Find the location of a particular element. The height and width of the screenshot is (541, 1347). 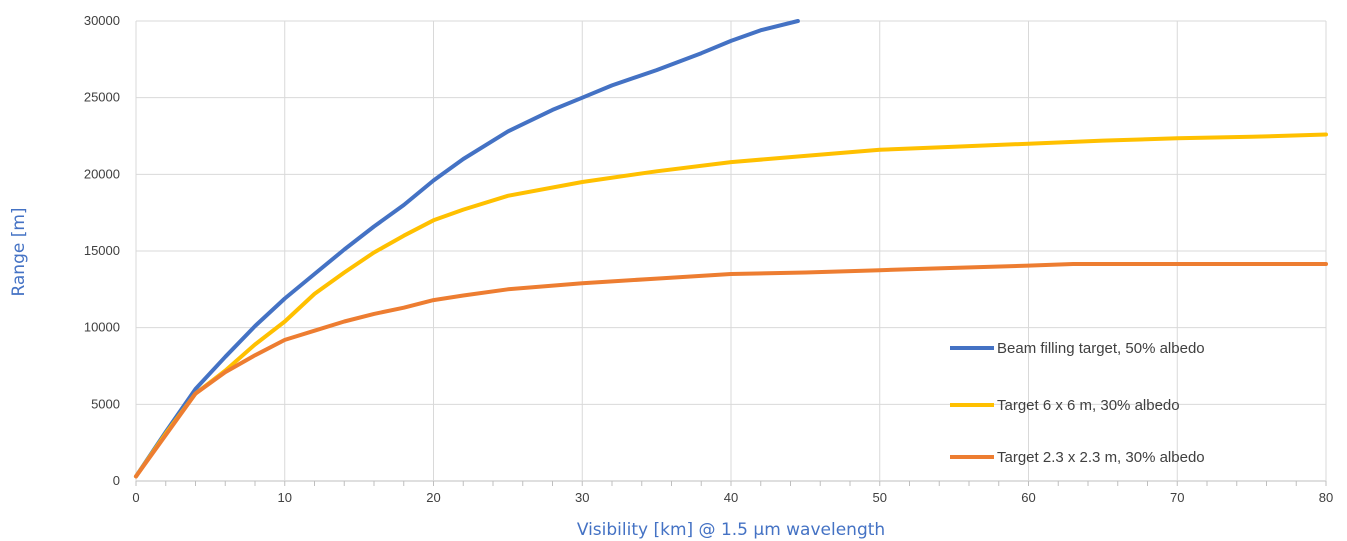

x-tick-label: 80 is located at coordinates (1326, 497).